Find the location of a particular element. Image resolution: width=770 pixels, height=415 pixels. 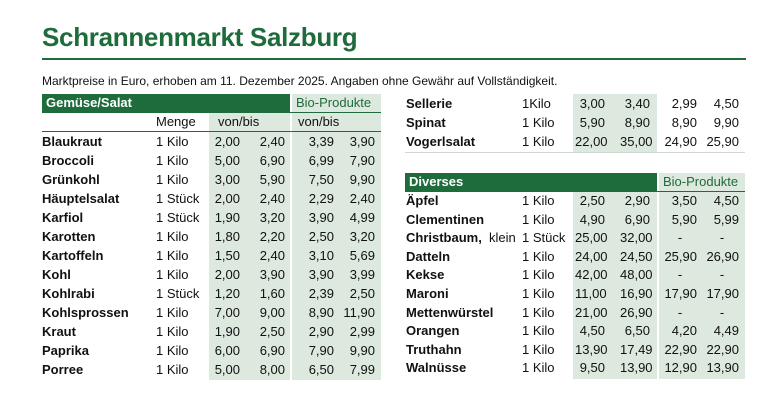

product-name: Karotten is located at coordinates (69, 236).